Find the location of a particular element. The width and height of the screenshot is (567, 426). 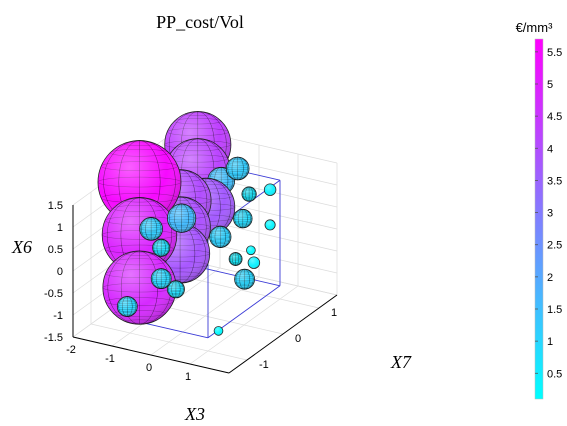

colorbar: €/mm³ 0.5 1 1.5 2 2.5 3 3.5 4 4.5 5 5.5 is located at coordinates (539, 210).